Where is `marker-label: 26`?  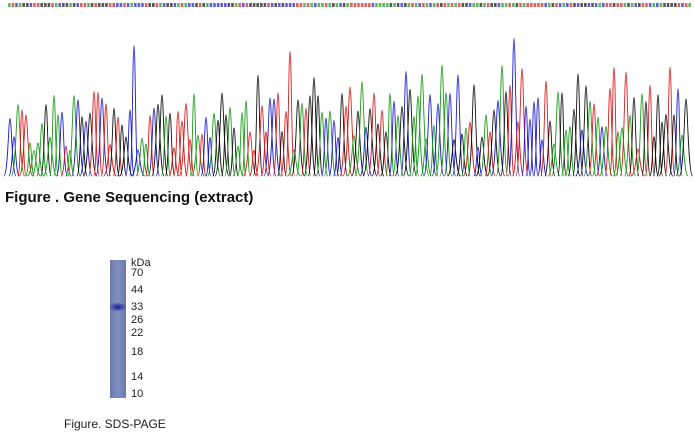
marker-label: 26 is located at coordinates (137, 320).